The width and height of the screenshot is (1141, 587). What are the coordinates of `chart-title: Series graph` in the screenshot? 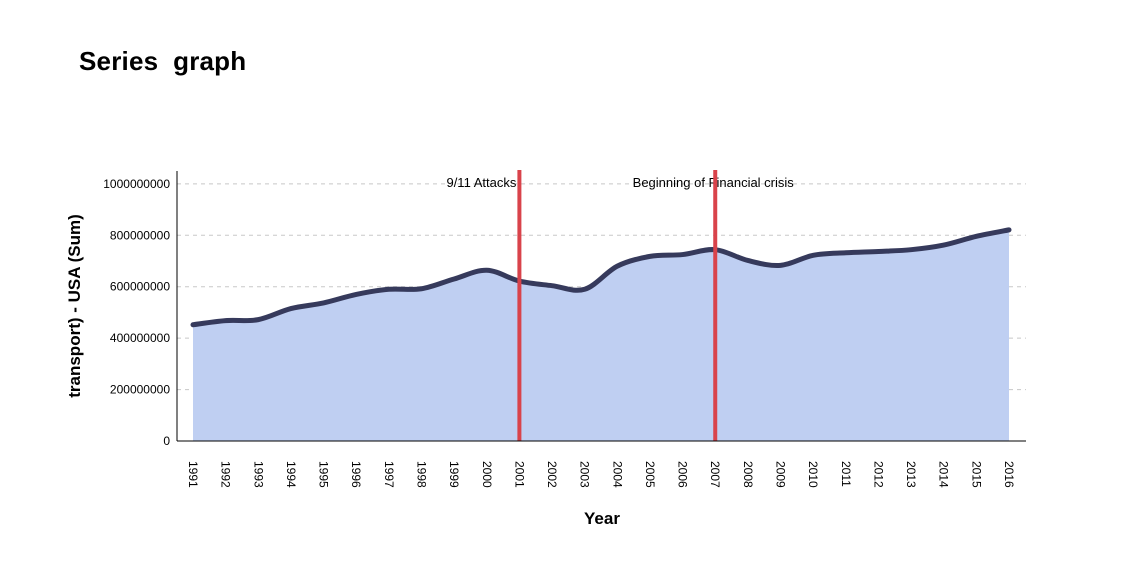 It's located at (163, 61).